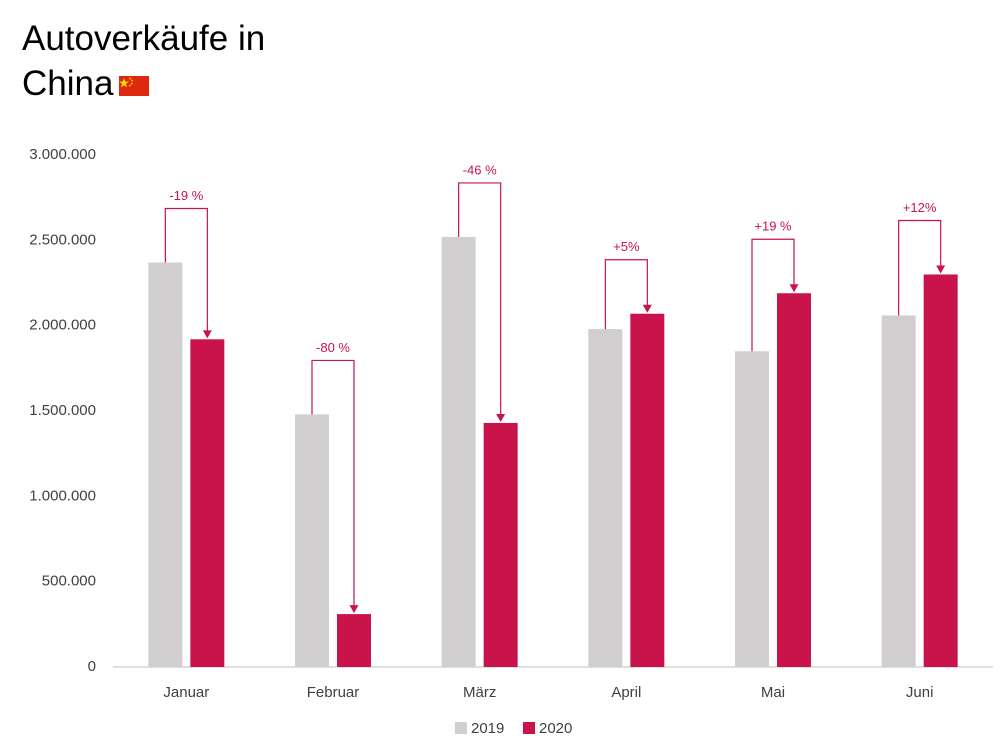  I want to click on x-tick-label: April, so click(626, 692).